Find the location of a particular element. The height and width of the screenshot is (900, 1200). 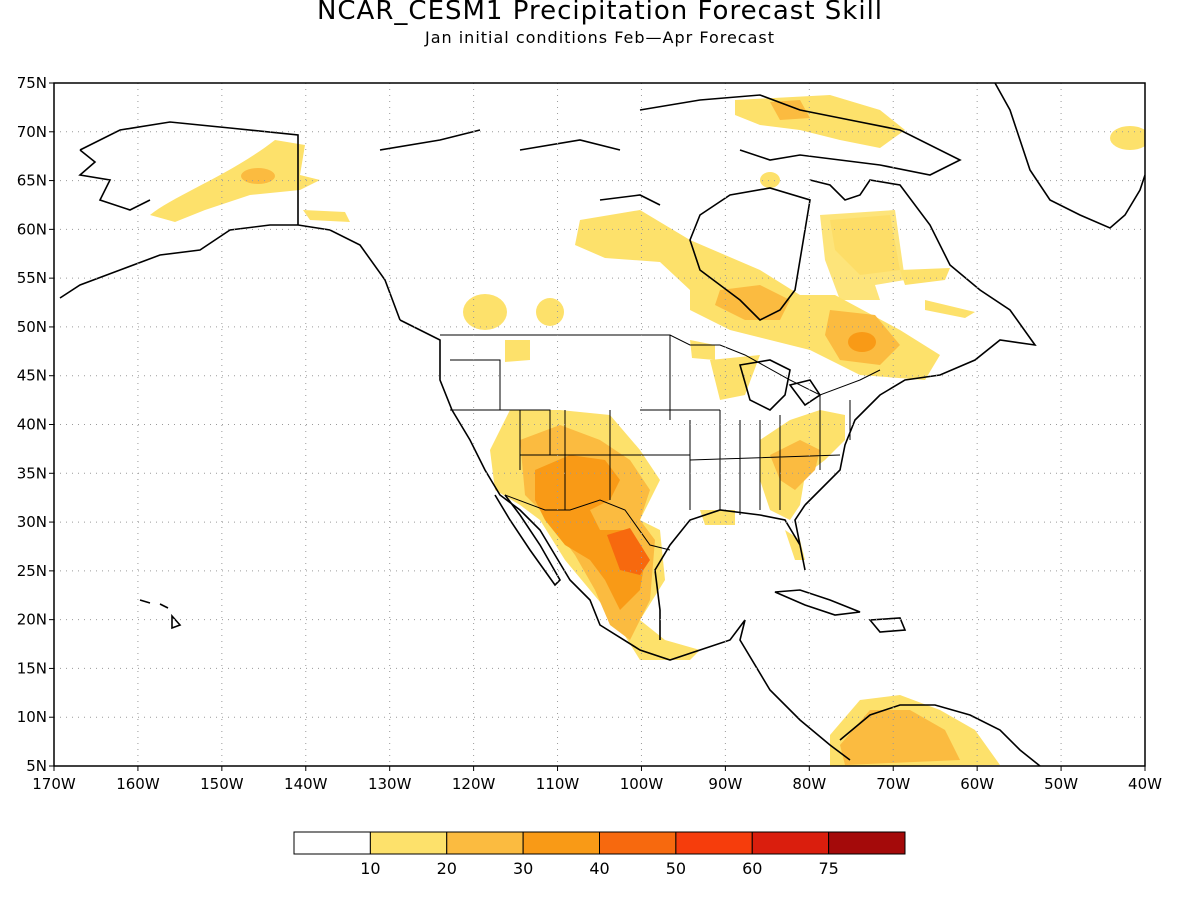

lon-tick-label: 160W is located at coordinates (138, 784).